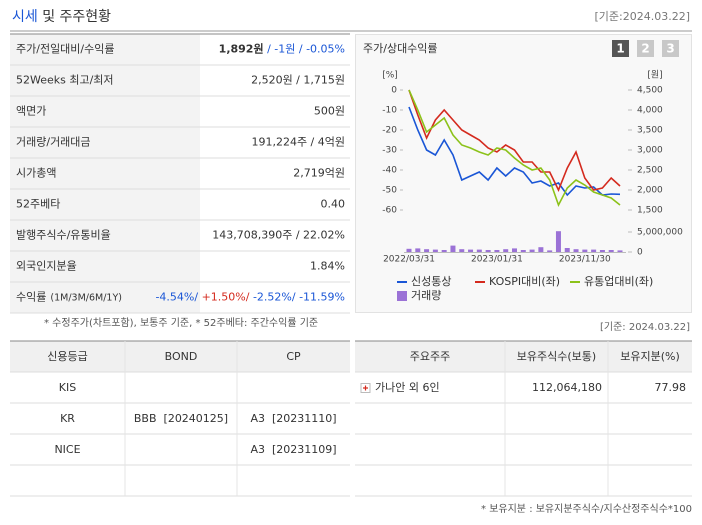  Describe the element at coordinates (67, 387) in the screenshot. I see `cell: KIS` at that location.